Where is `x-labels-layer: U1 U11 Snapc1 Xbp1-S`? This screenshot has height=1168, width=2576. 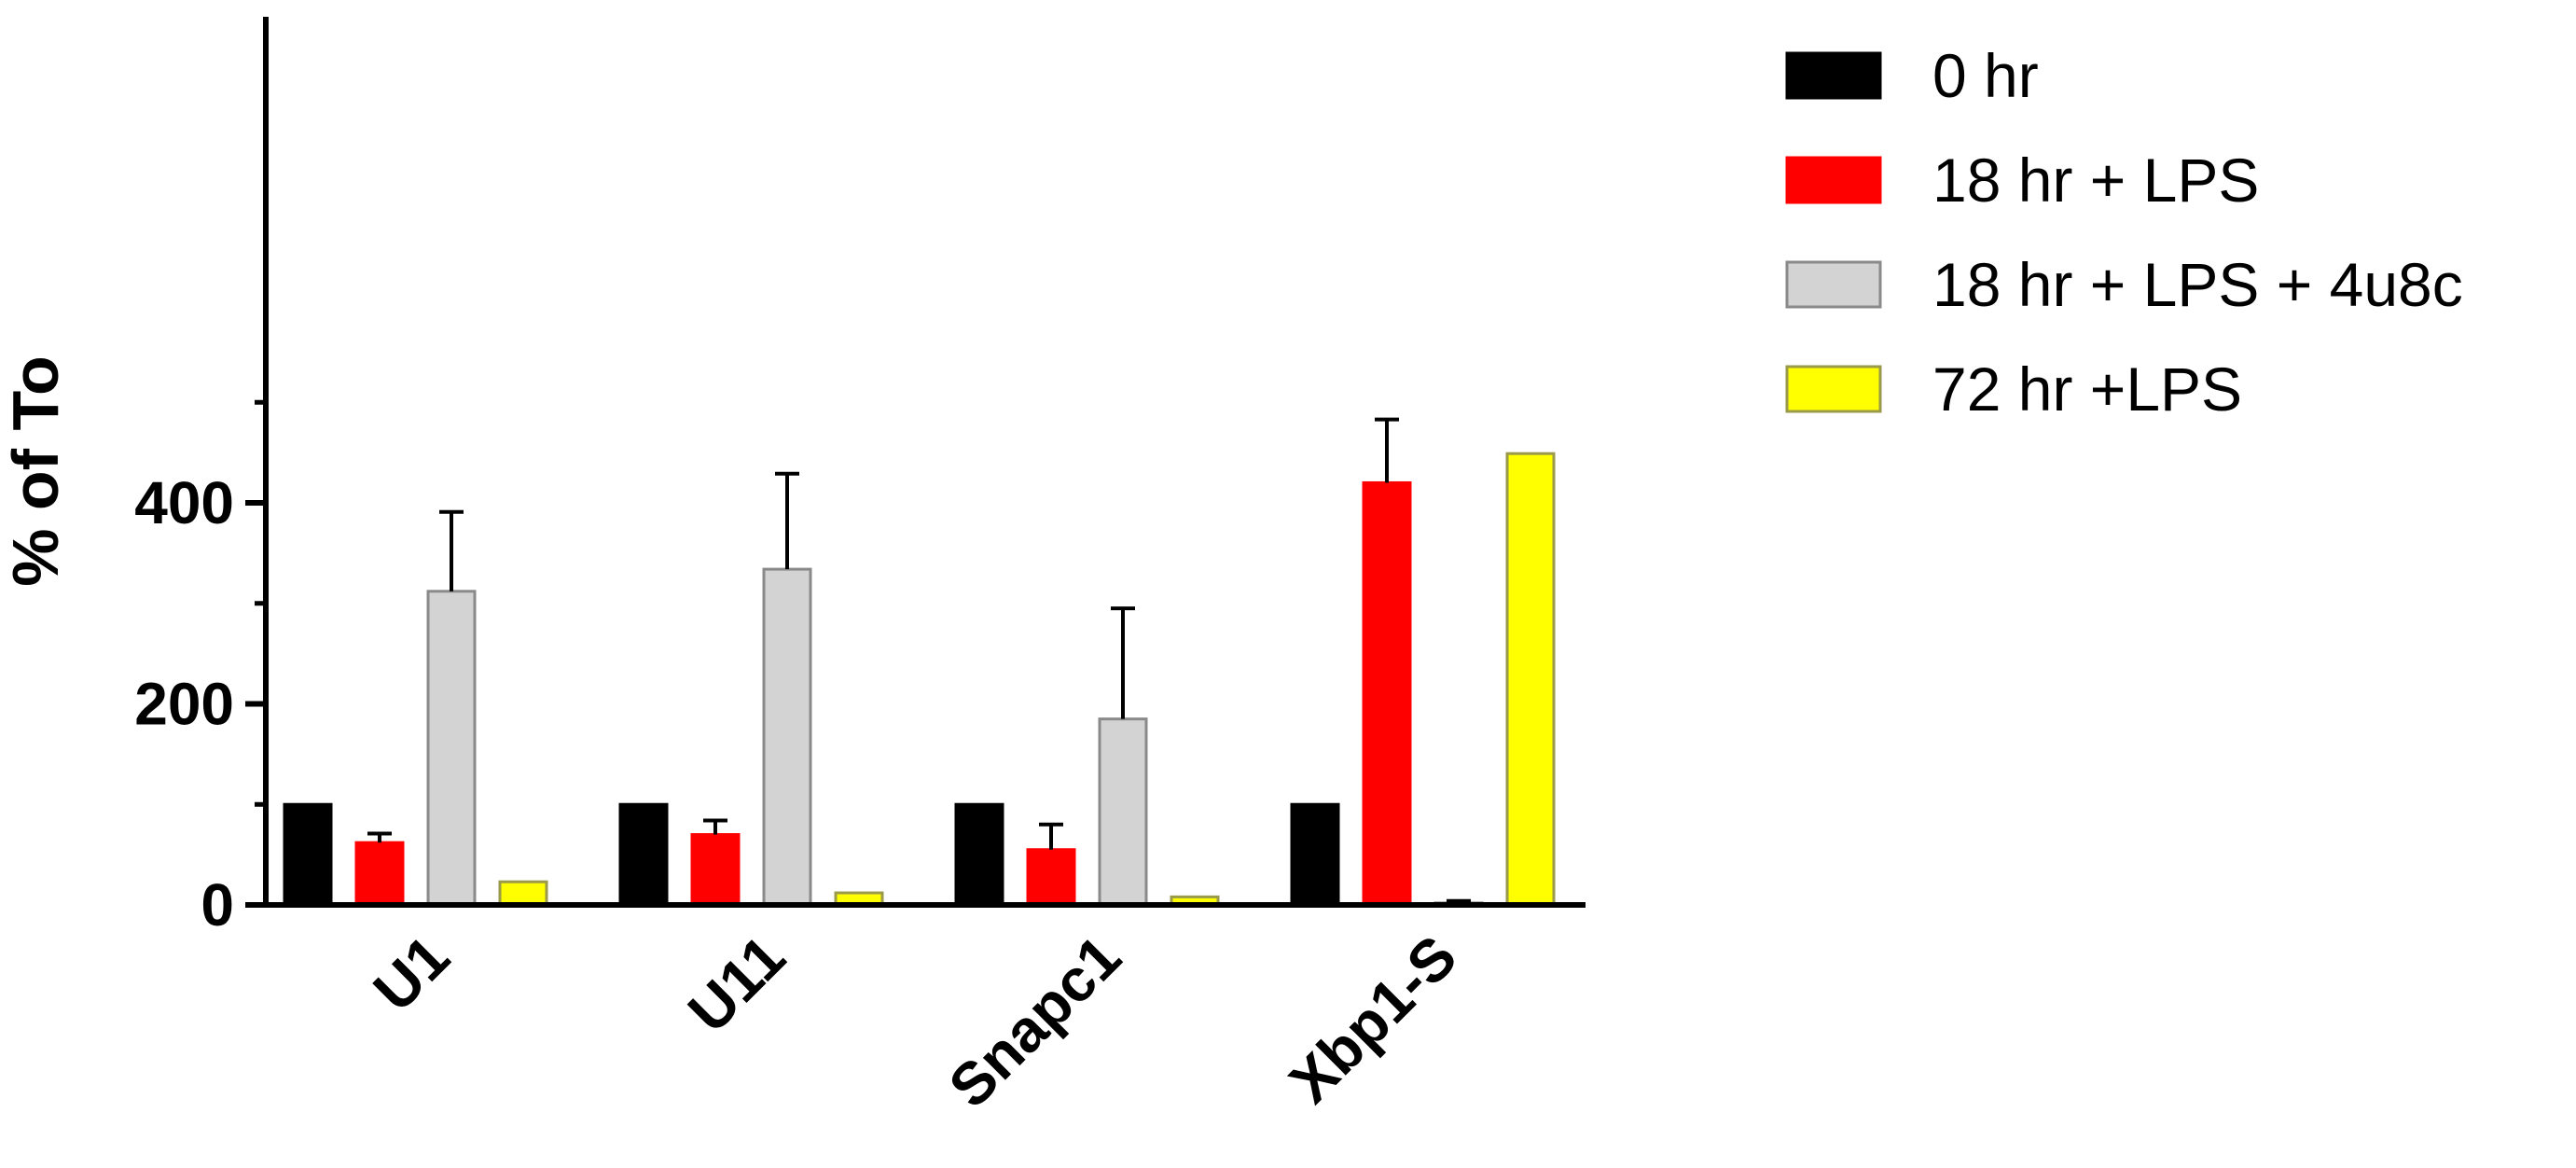 x-labels-layer: U1 U11 Snapc1 Xbp1-S is located at coordinates (915, 1021).